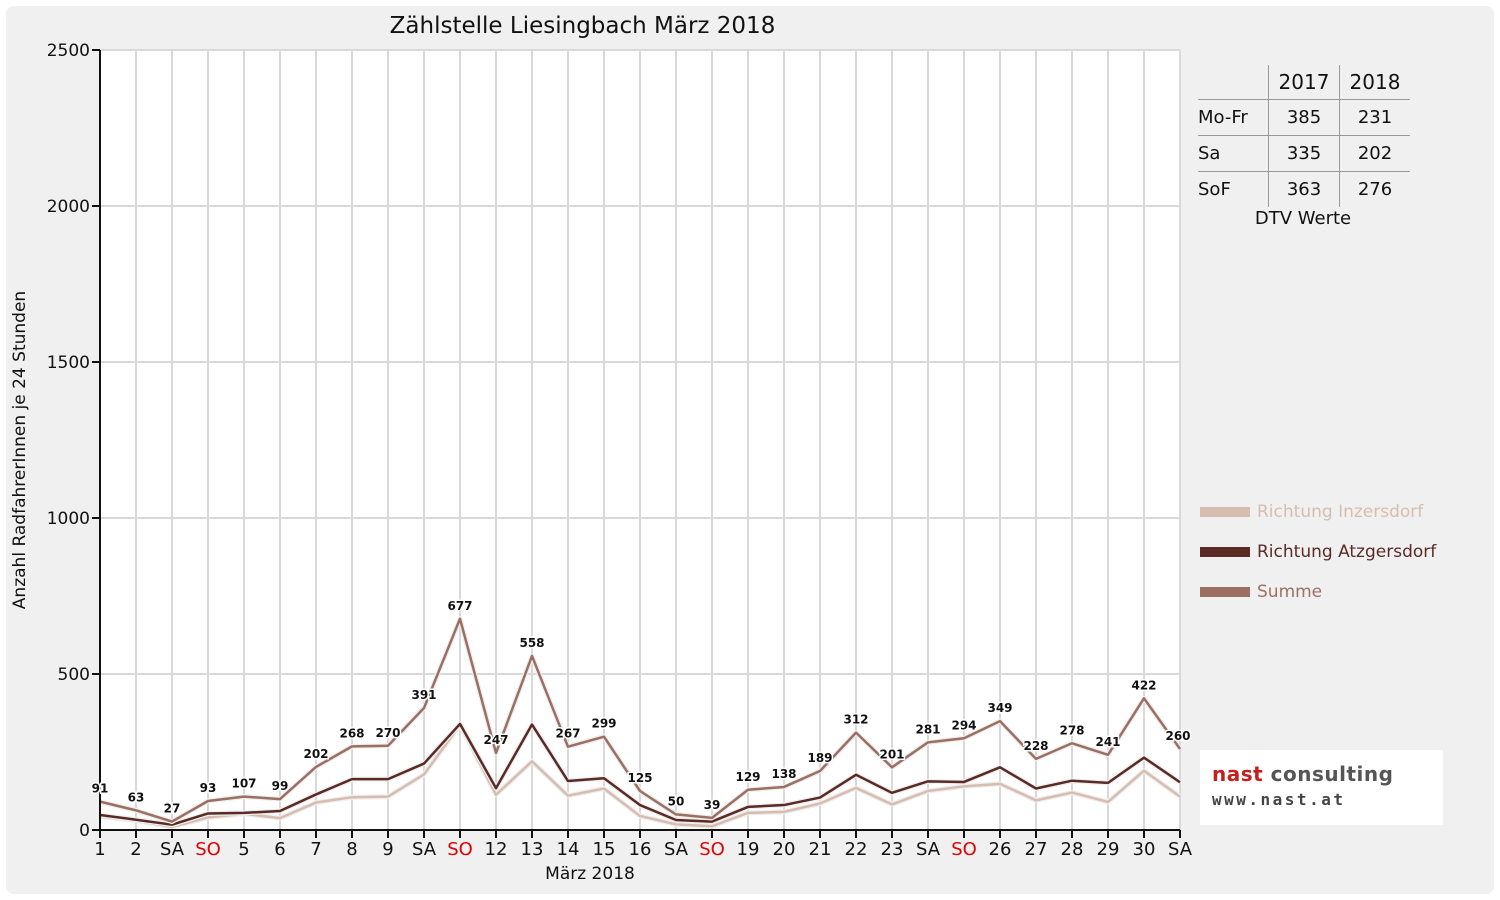 This screenshot has width=1500, height=900. Describe the element at coordinates (1035, 746) in the screenshot. I see `data-label: 228` at that location.